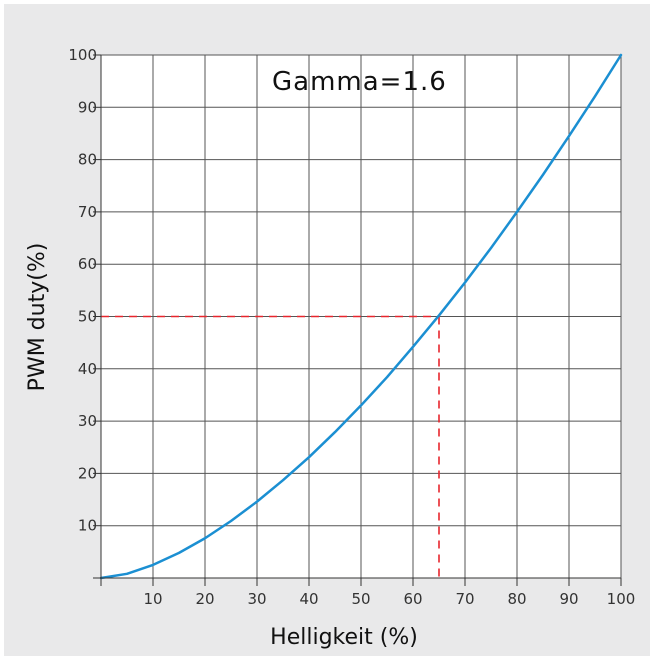 This screenshot has height=660, width=654. I want to click on y-tick-label: 70, so click(87, 212).